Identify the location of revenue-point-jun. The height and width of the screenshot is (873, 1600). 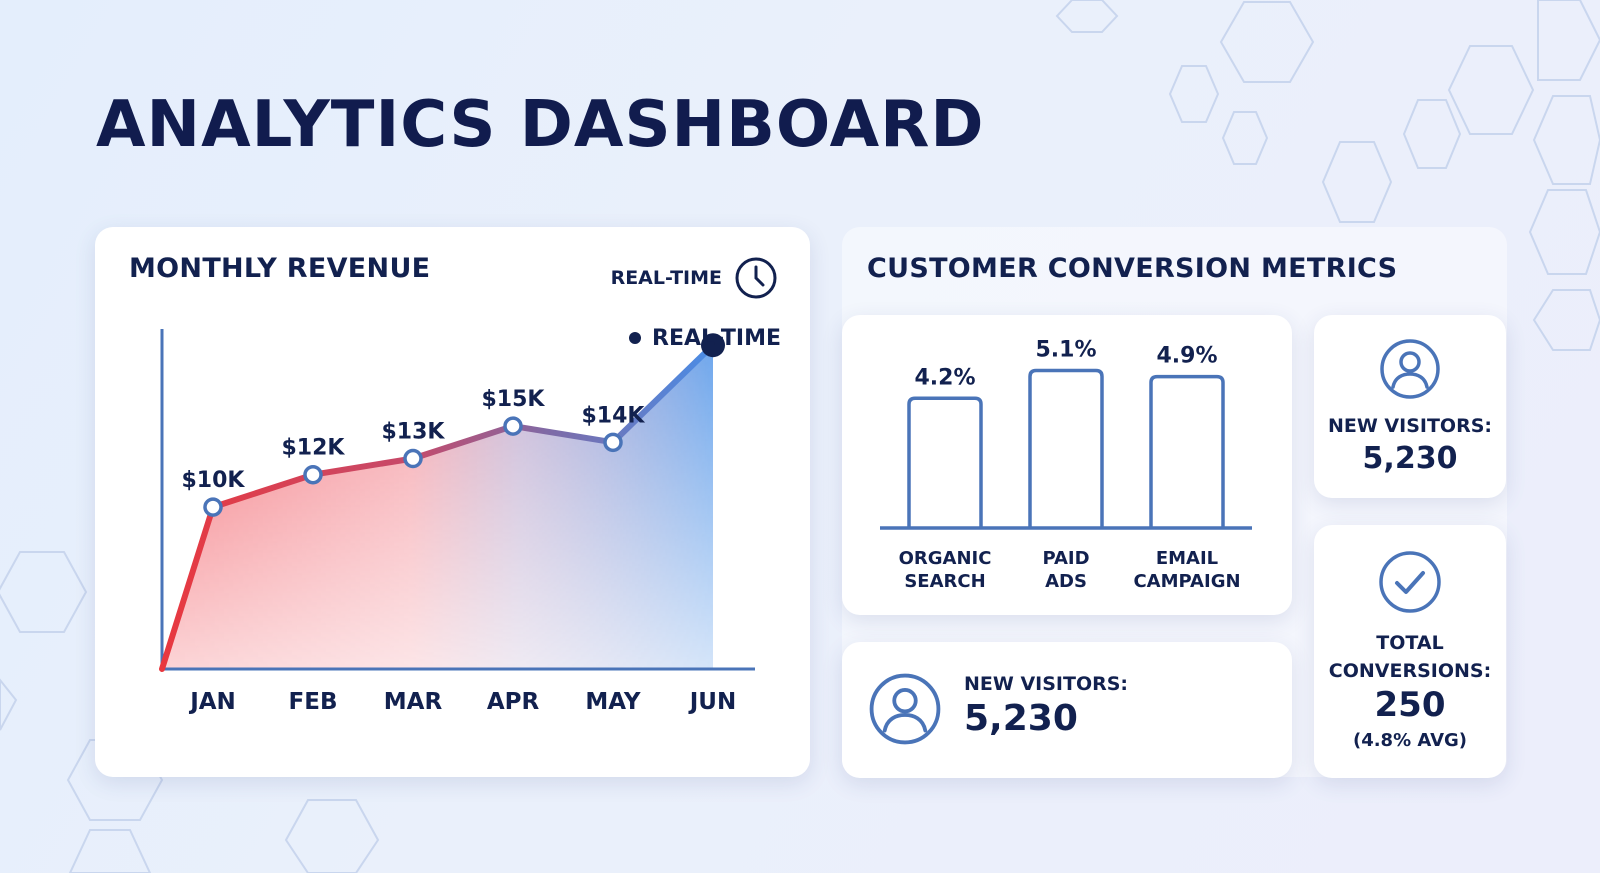
(713, 345).